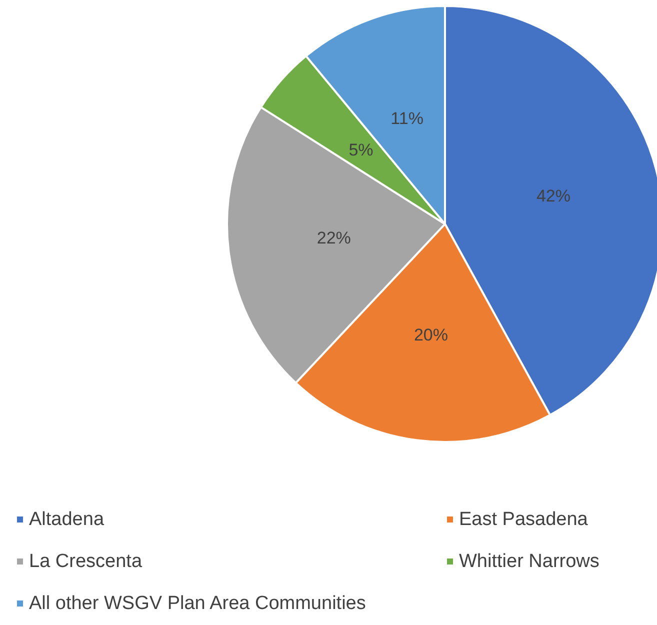  I want to click on legend-label: All other WSGV Plan Area Communities, so click(197, 603).